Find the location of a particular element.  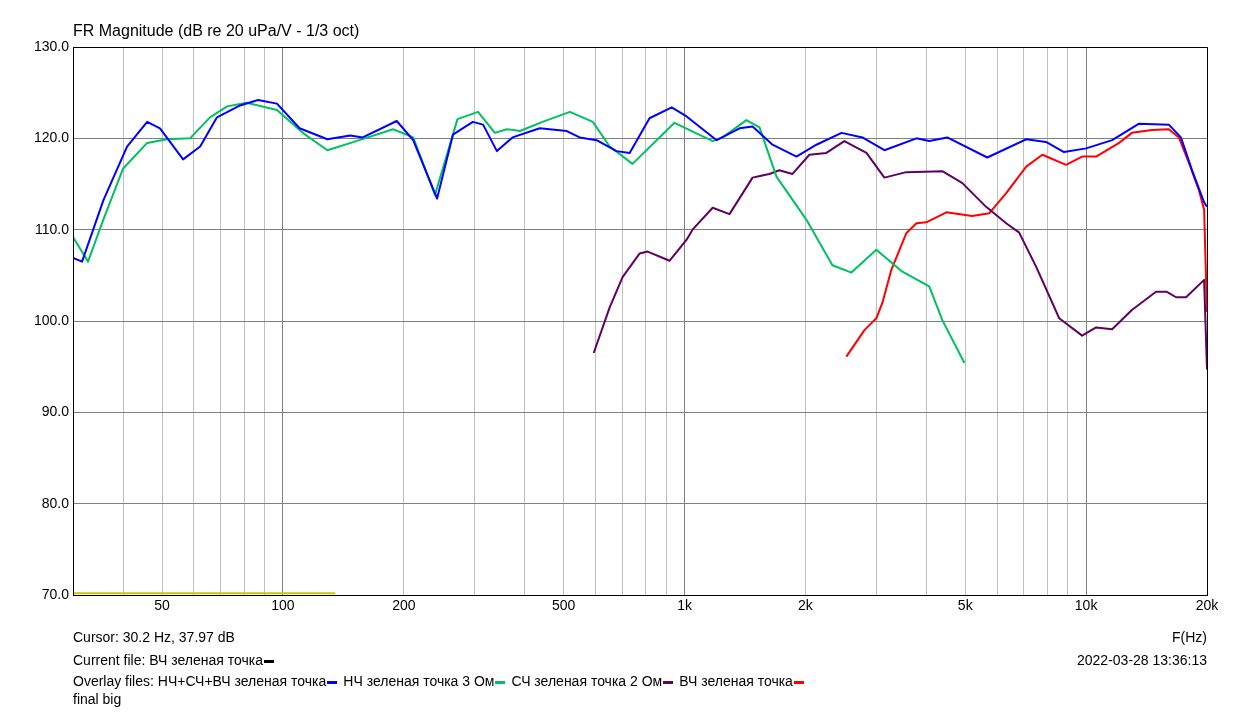

x-tick-label: 20k is located at coordinates (1207, 605).